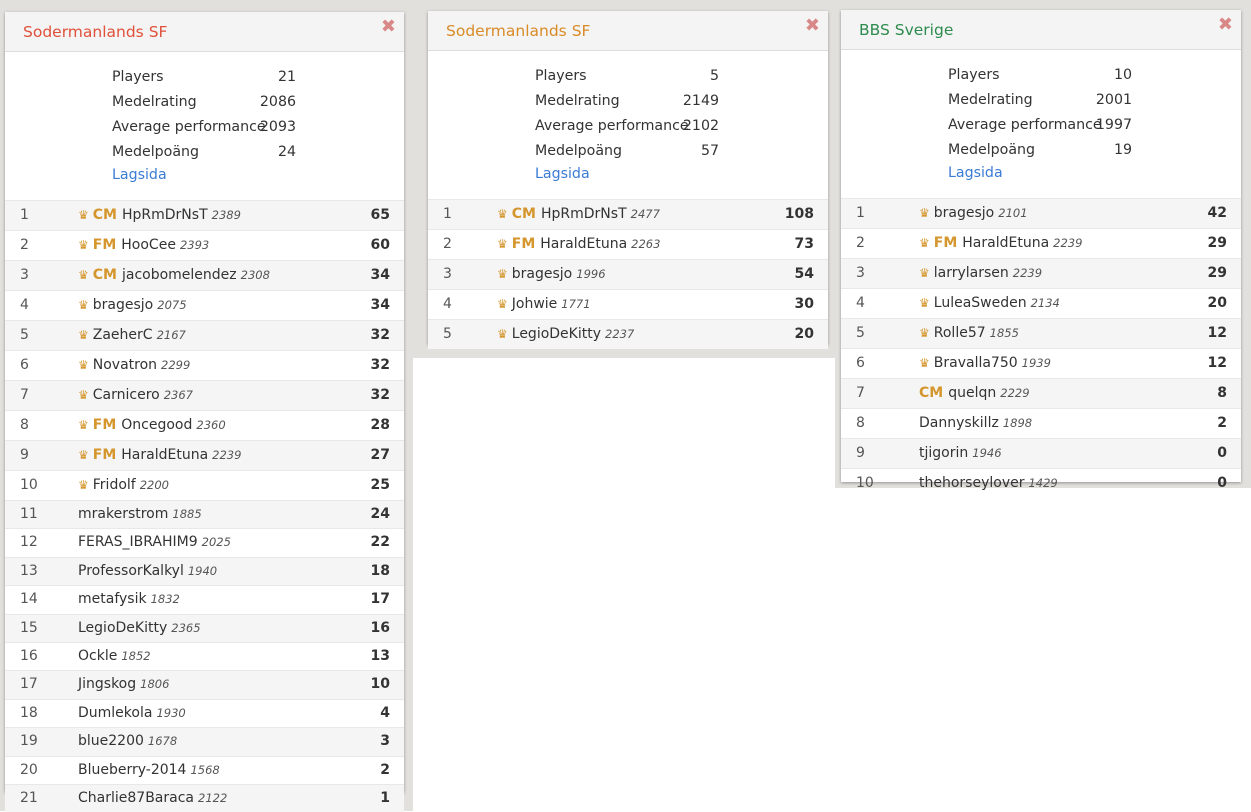 Image resolution: width=1251 pixels, height=812 pixels. I want to click on stat-points: Medelpoäng 19, so click(1040, 152).